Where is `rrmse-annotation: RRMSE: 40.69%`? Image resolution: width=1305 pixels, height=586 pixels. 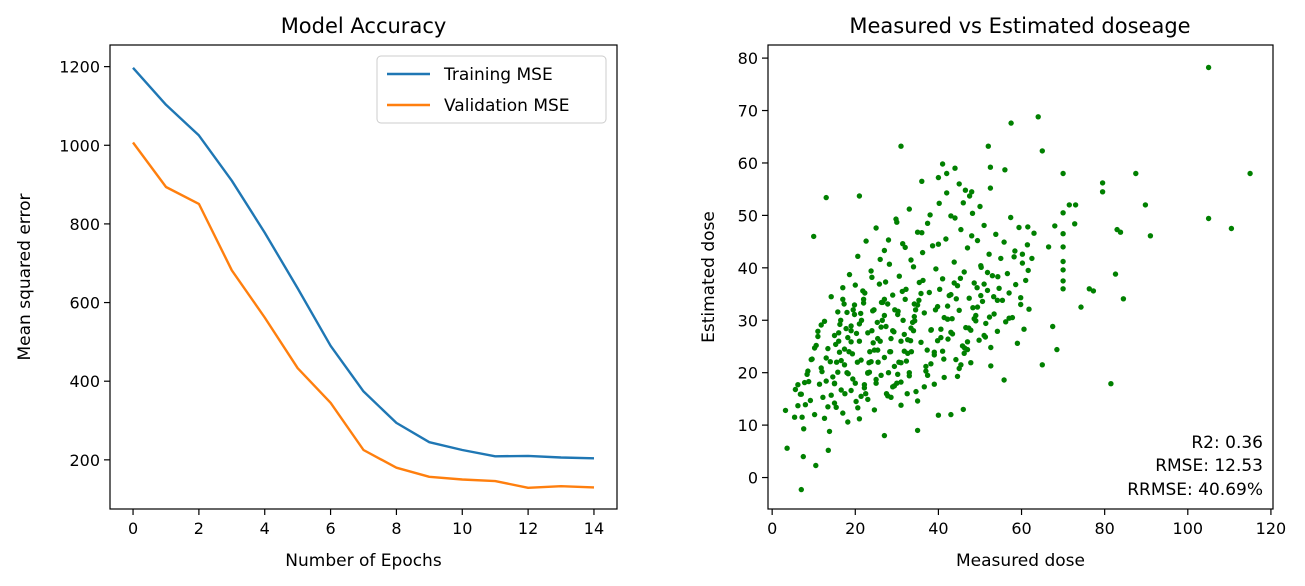
rrmse-annotation: RRMSE: 40.69% is located at coordinates (1195, 490).